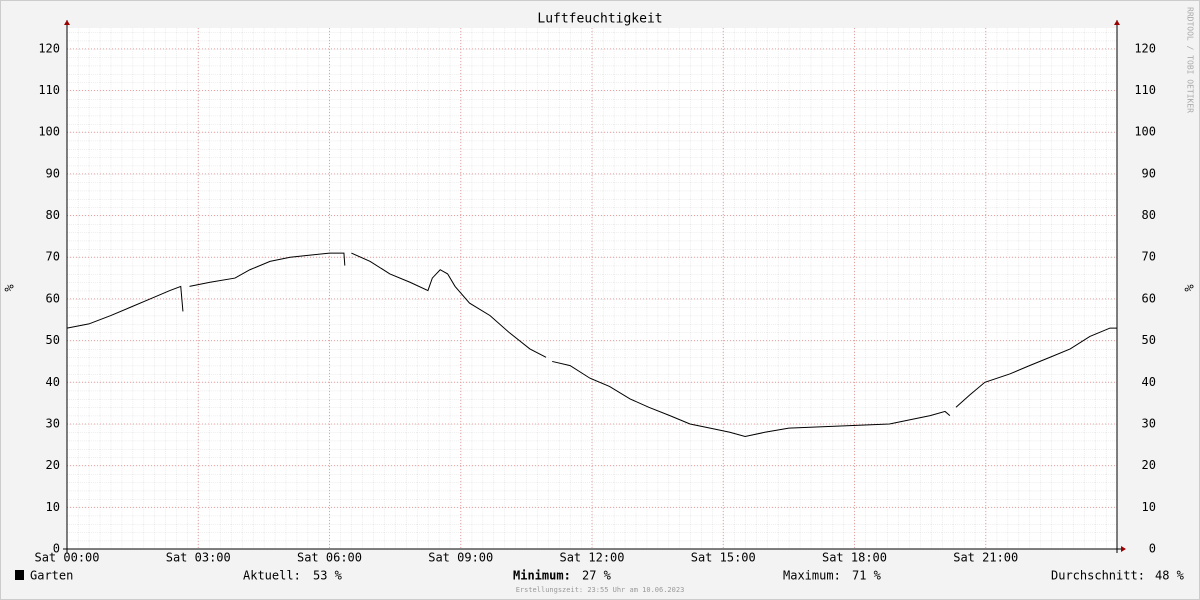 The height and width of the screenshot is (600, 1200). What do you see at coordinates (1098, 576) in the screenshot?
I see `stat-label: Durchschnitt:` at bounding box center [1098, 576].